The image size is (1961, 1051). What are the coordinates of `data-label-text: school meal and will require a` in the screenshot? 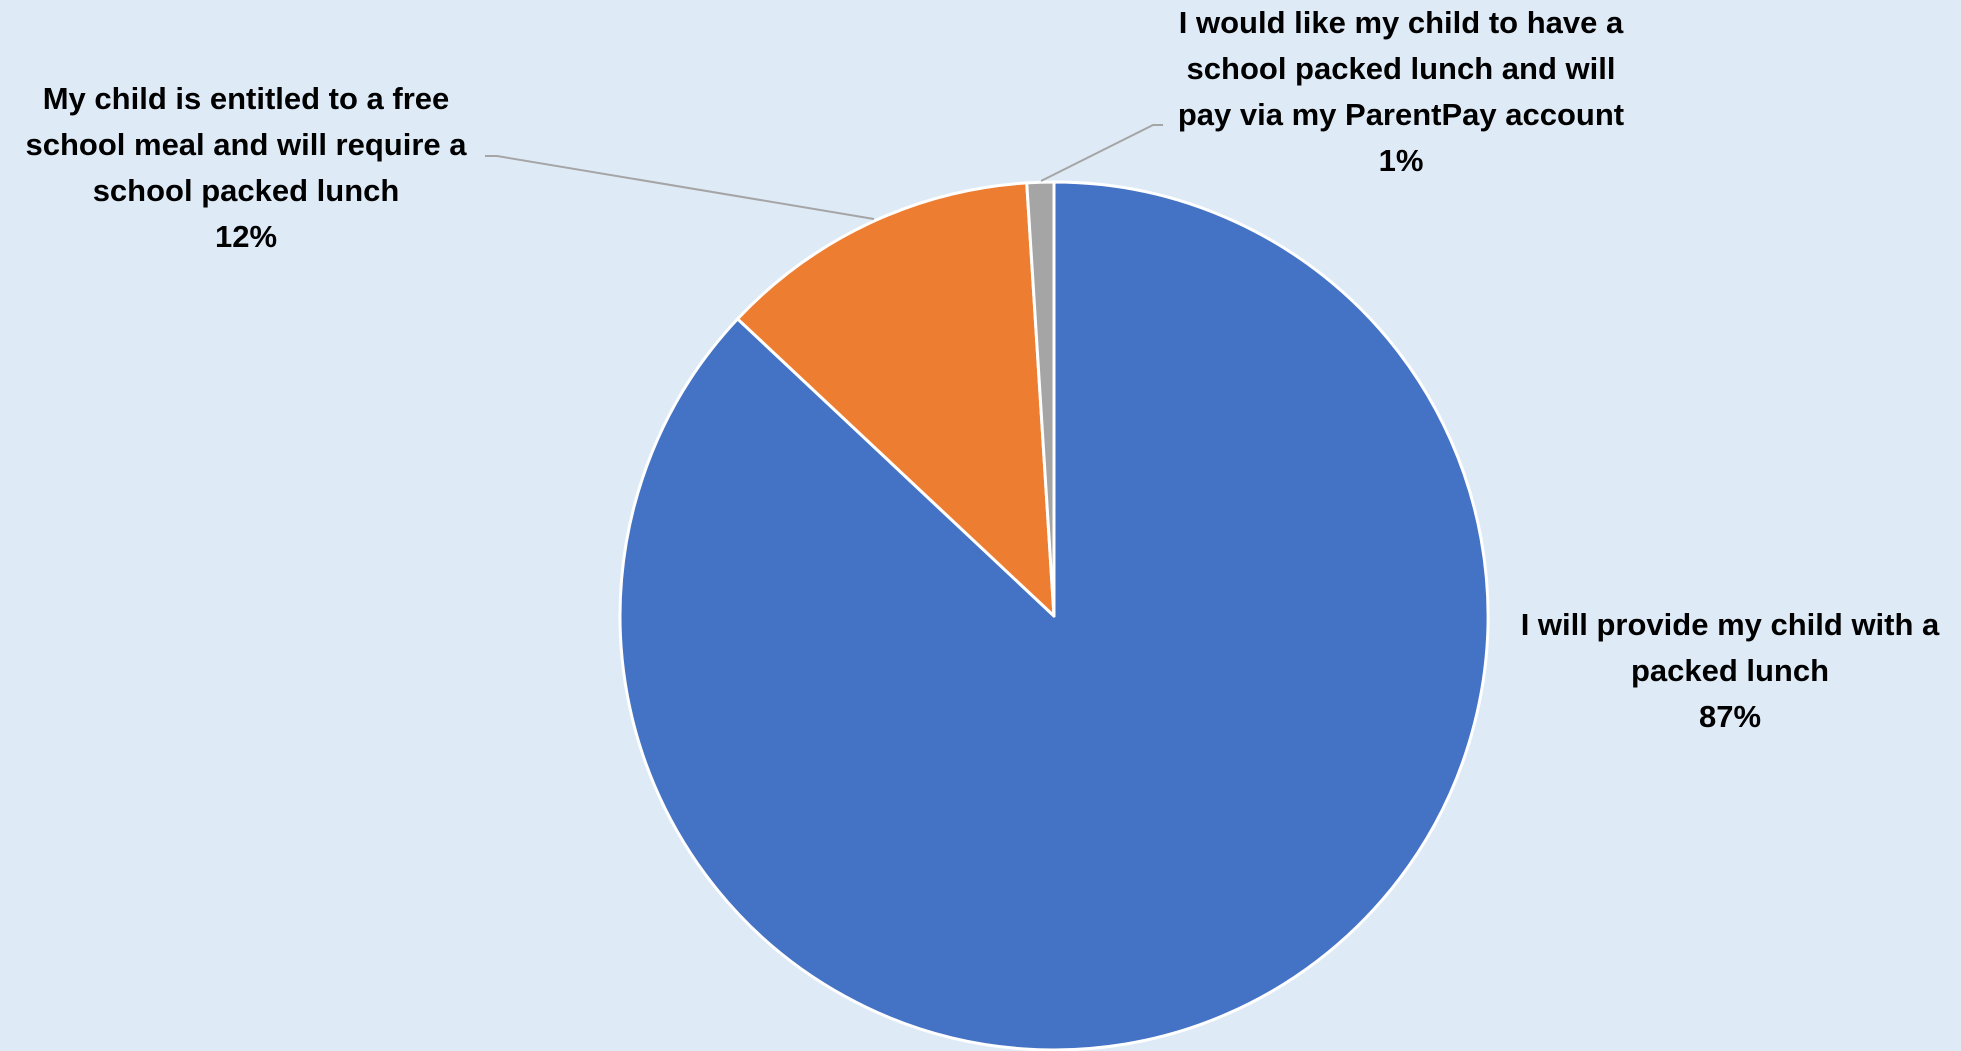 It's located at (246, 144).